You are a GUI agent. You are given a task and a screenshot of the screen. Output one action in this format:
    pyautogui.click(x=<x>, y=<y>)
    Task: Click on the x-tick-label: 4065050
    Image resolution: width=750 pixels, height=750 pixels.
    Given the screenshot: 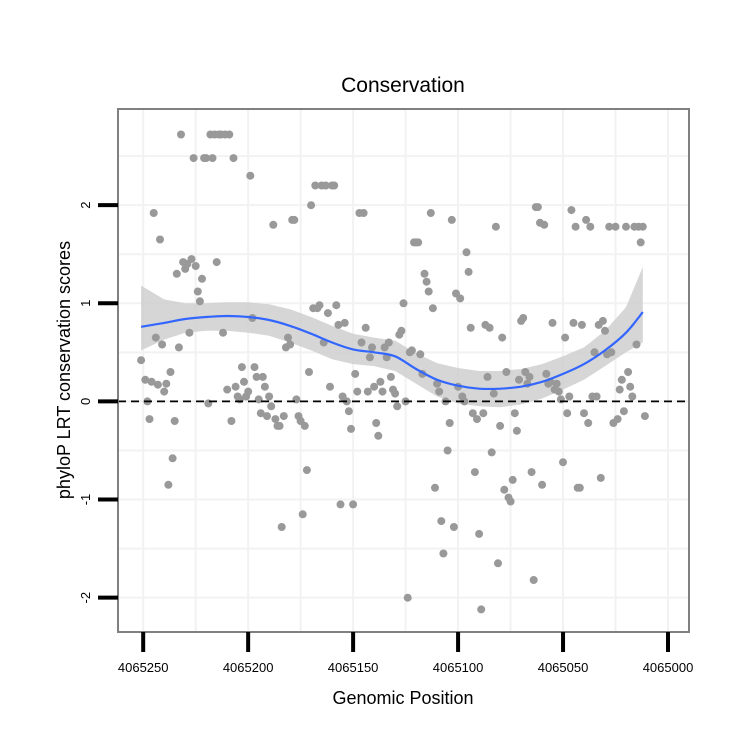 What is the action you would take?
    pyautogui.click(x=563, y=667)
    